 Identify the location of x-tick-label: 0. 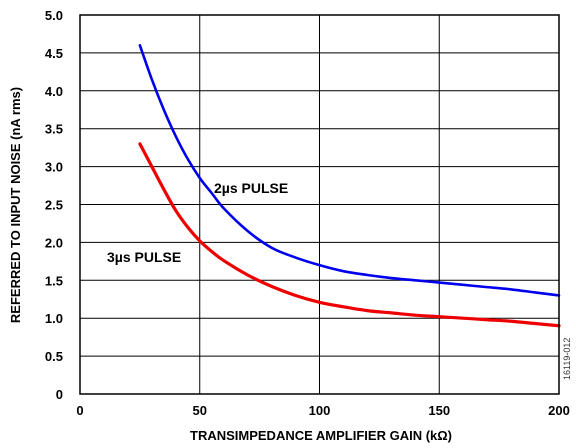
(79, 410).